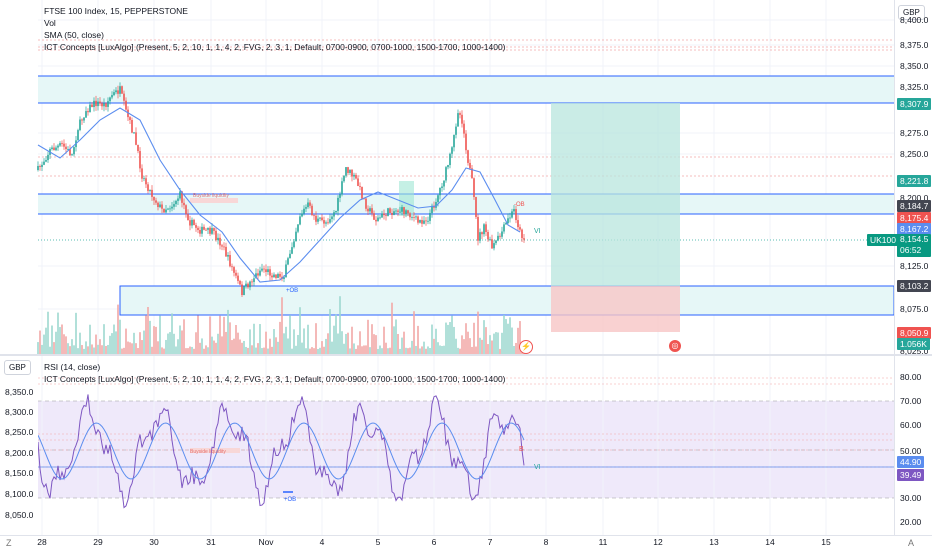 The height and width of the screenshot is (550, 932). I want to click on rsi-right-tick: 20.00, so click(911, 522).